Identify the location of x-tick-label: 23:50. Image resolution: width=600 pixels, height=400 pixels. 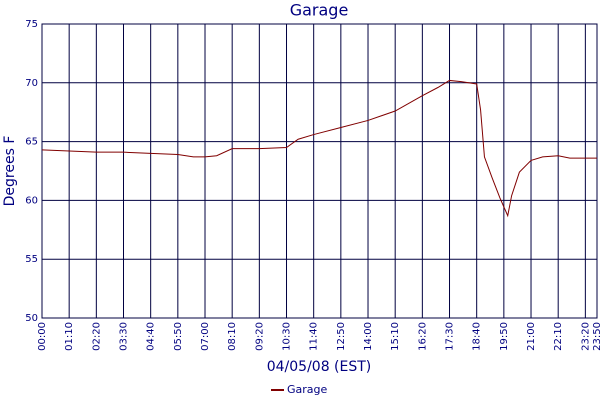
(596, 336).